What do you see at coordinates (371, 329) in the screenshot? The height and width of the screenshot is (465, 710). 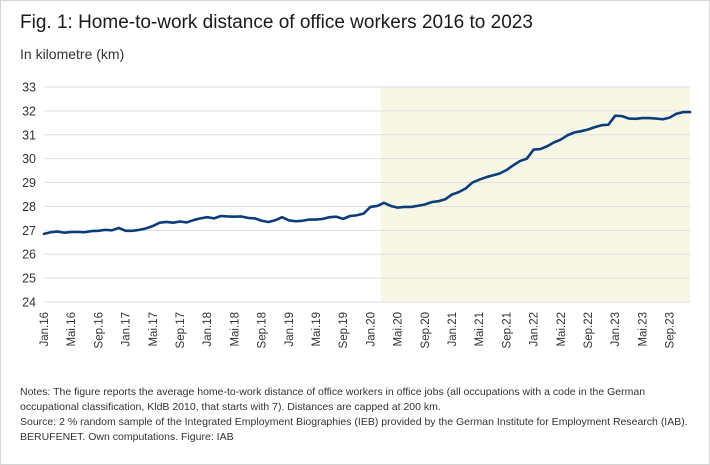 I see `x-tick-label: Jan.20` at bounding box center [371, 329].